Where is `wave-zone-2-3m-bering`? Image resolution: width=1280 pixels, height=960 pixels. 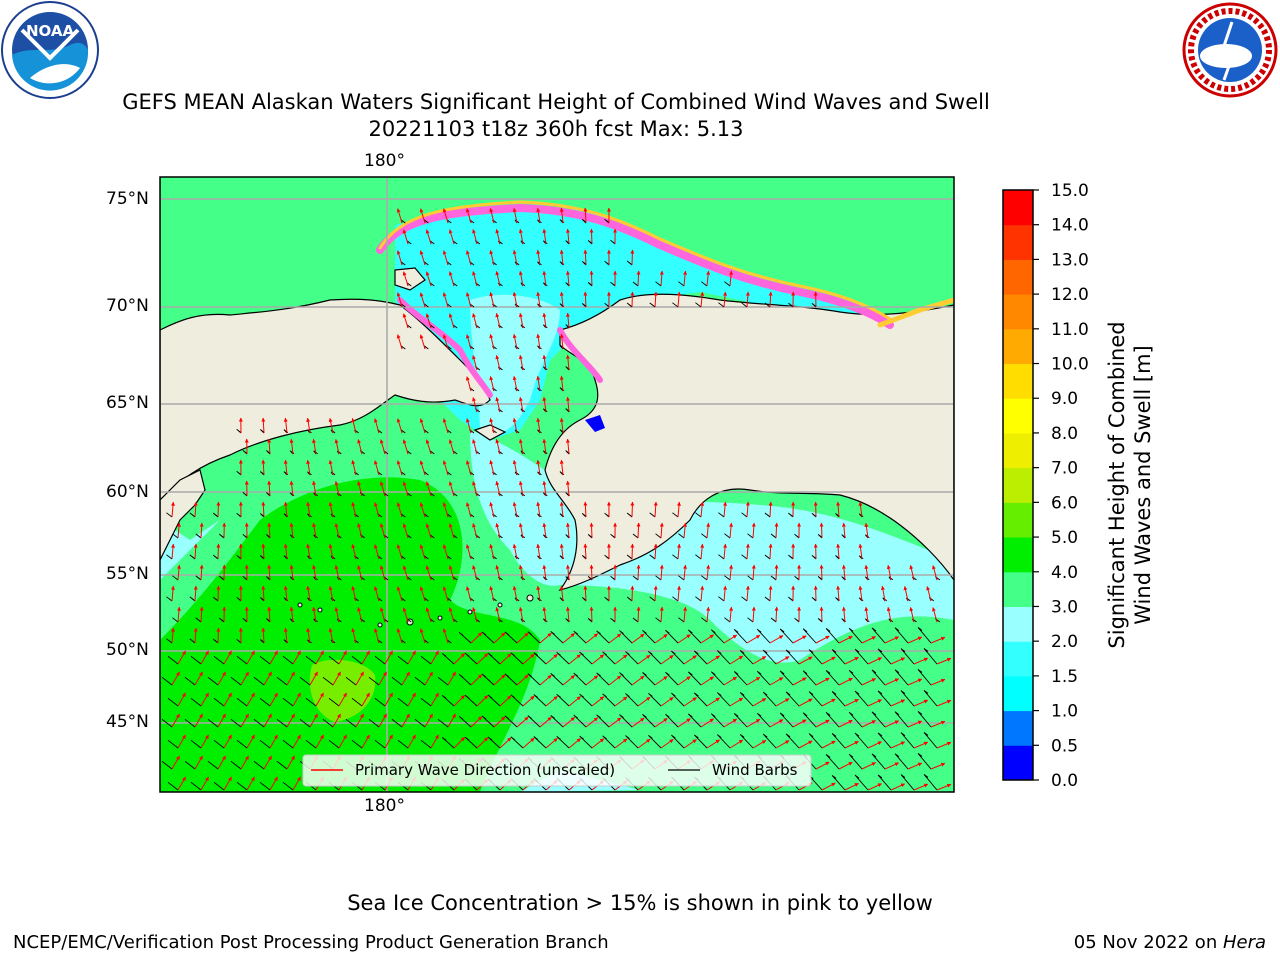
wave-zone-2-3m-bering is located at coordinates (518, 508).